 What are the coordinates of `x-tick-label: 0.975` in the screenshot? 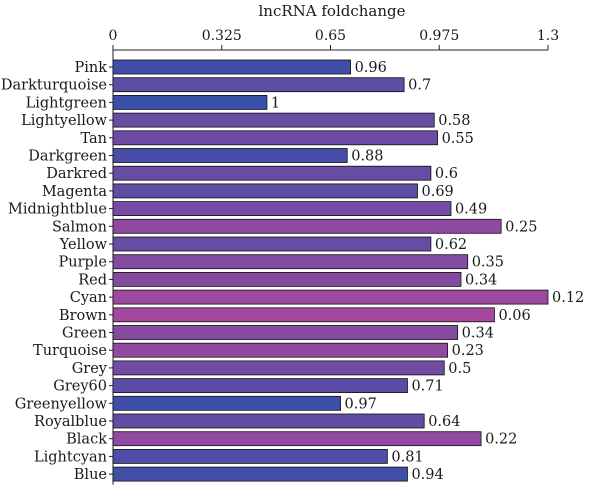 It's located at (439, 36).